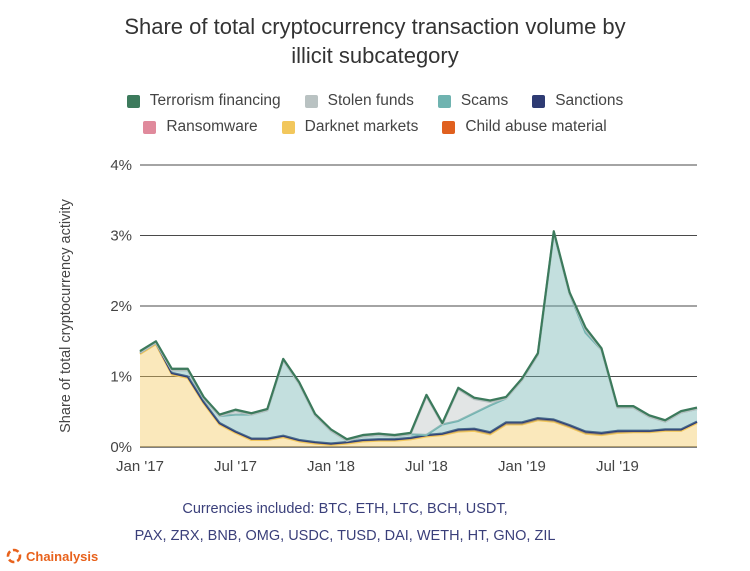 This screenshot has height=571, width=750. I want to click on legend-label: Sanctions, so click(589, 100).